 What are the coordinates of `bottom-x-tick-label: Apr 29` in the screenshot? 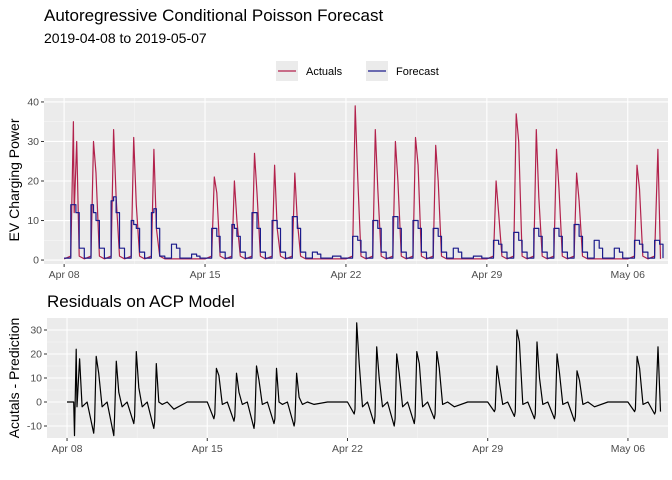 It's located at (487, 449).